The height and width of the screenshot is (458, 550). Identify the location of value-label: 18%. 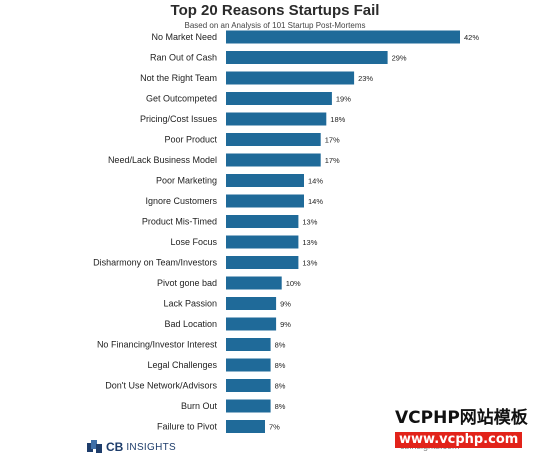
(337, 119).